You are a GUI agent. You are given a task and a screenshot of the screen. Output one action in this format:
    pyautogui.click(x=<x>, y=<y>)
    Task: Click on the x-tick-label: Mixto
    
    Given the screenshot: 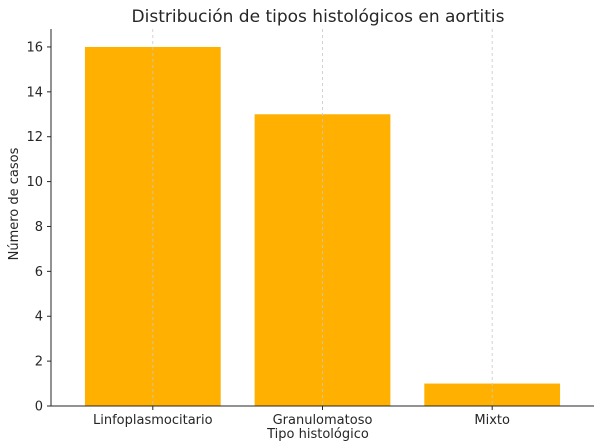 What is the action you would take?
    pyautogui.click(x=492, y=420)
    